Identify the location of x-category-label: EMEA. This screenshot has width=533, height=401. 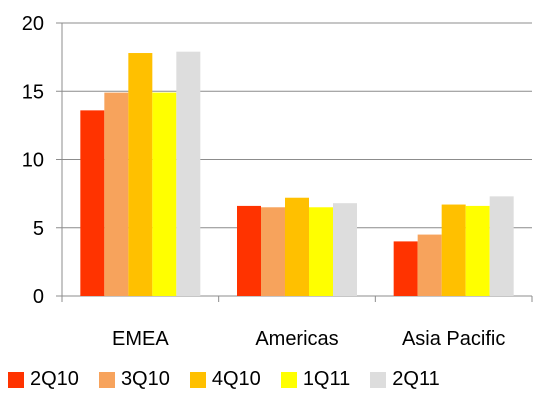
(140, 339).